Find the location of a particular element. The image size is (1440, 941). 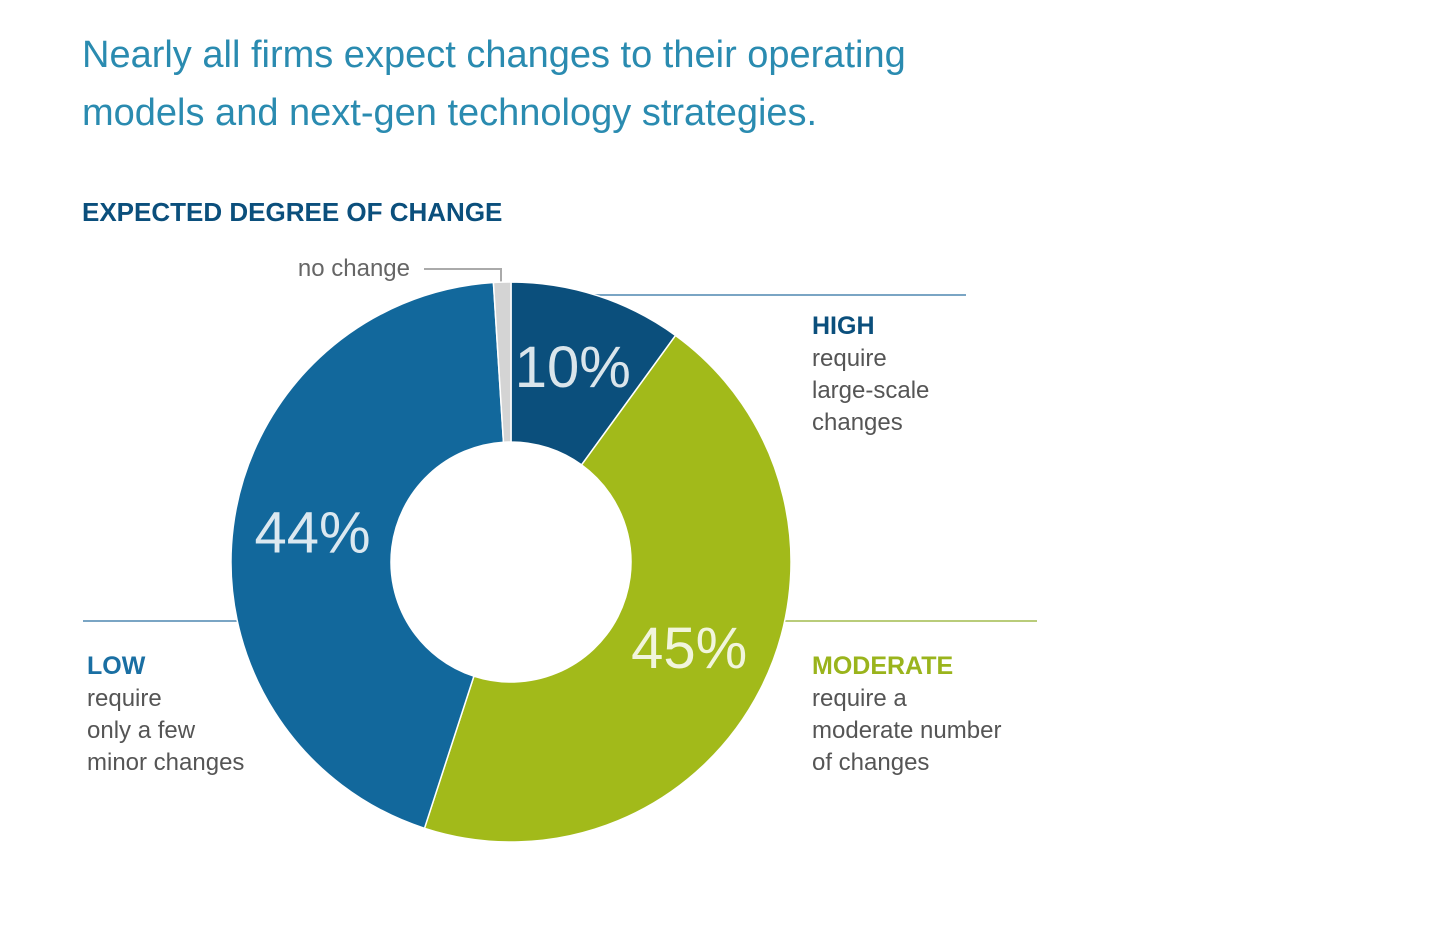

category-label: HIGH is located at coordinates (843, 326).